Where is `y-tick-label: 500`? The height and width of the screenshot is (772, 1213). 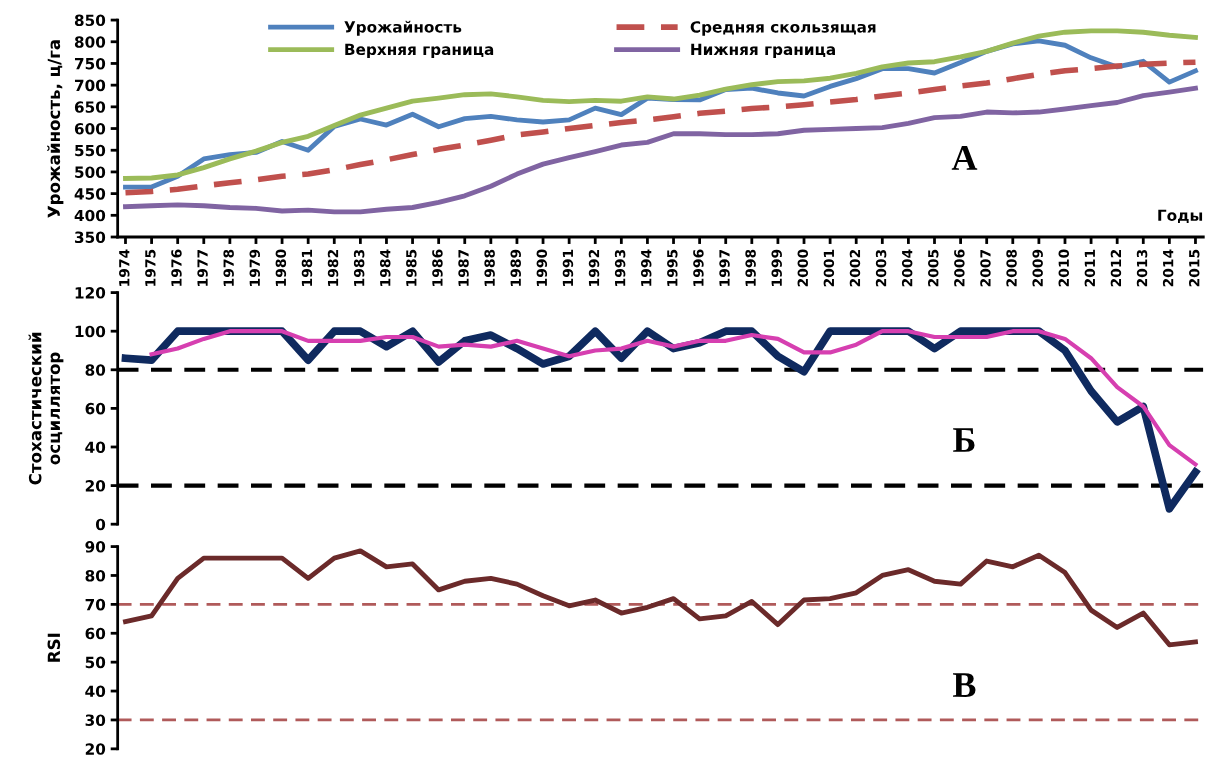 y-tick-label: 500 is located at coordinates (90, 172).